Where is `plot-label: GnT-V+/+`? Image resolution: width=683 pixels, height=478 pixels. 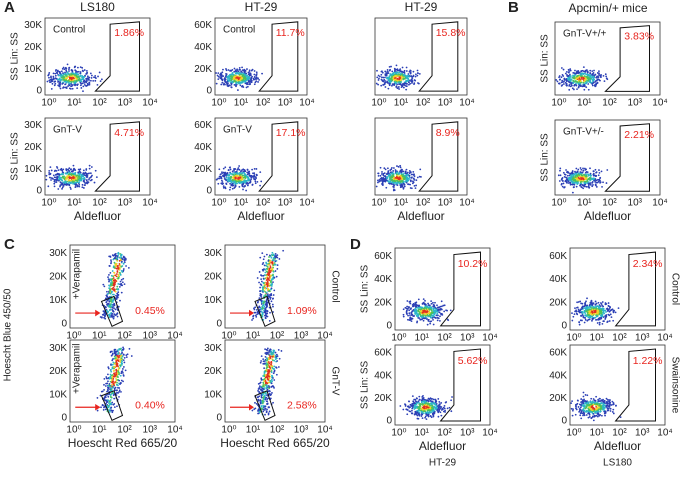
plot-label: GnT-V+/+ is located at coordinates (585, 34).